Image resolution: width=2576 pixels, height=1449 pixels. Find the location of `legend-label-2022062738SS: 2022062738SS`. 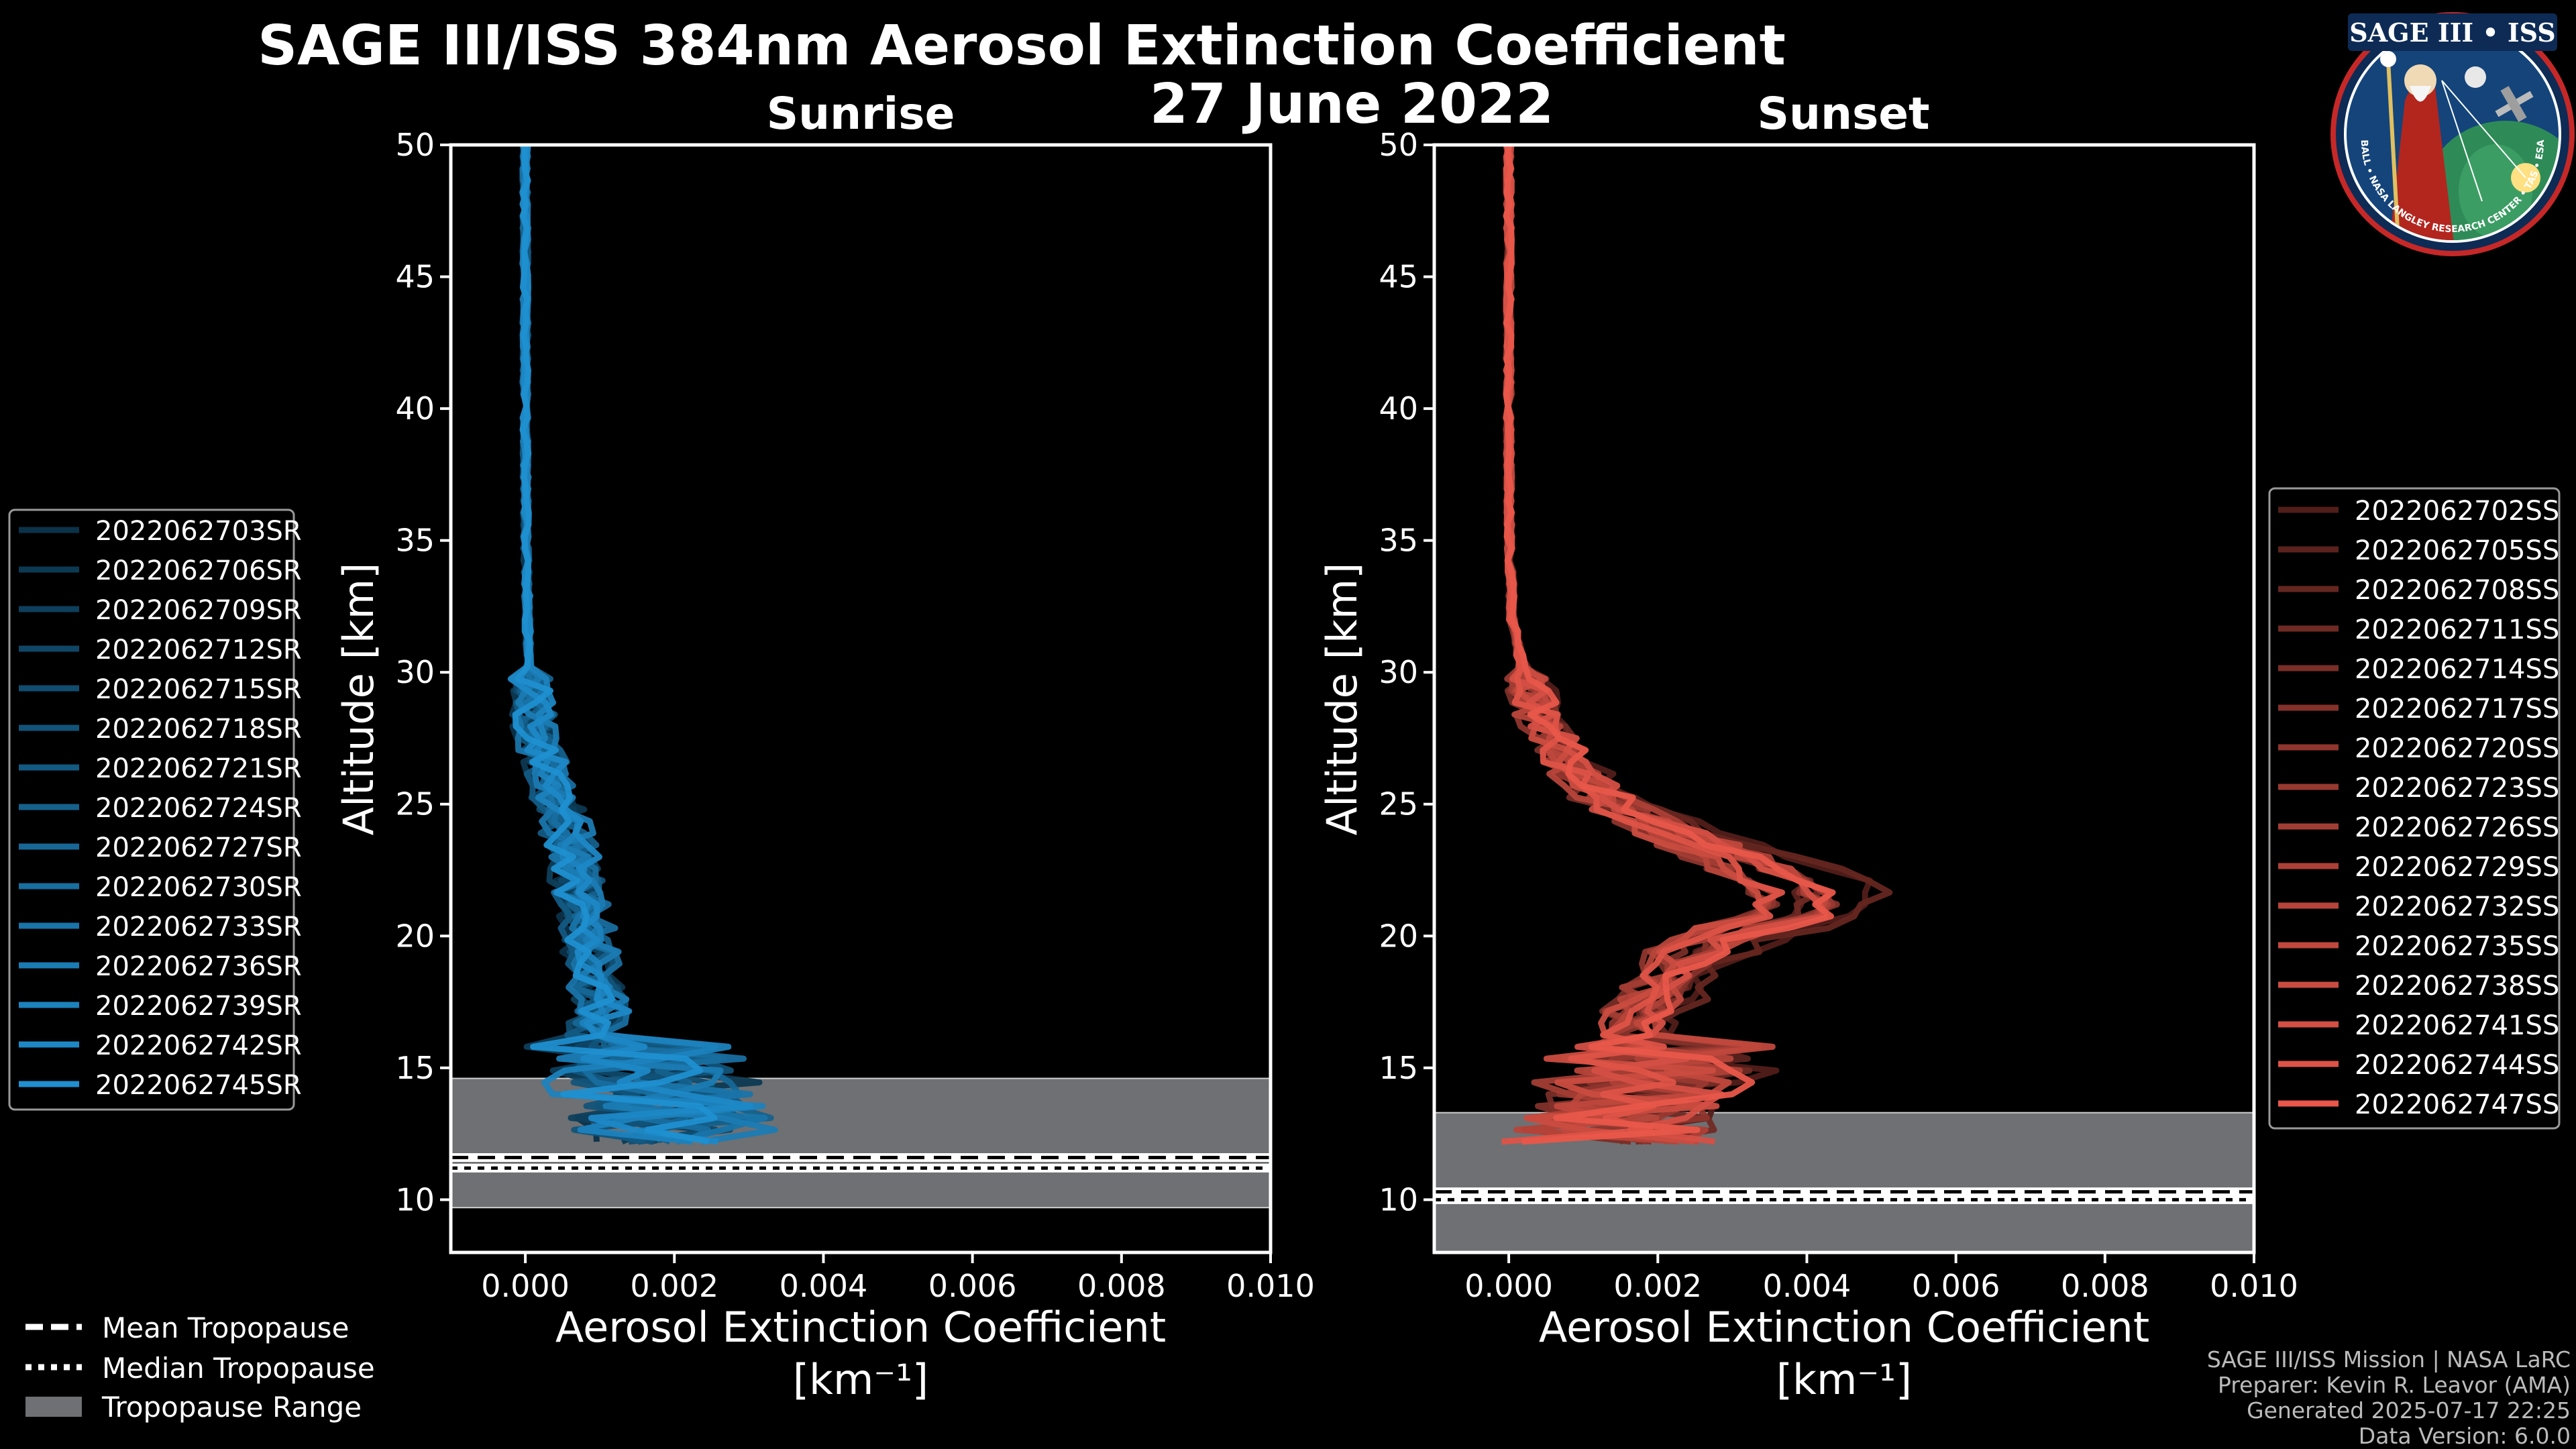

legend-label-2022062738SS: 2022062738SS is located at coordinates (2457, 986).